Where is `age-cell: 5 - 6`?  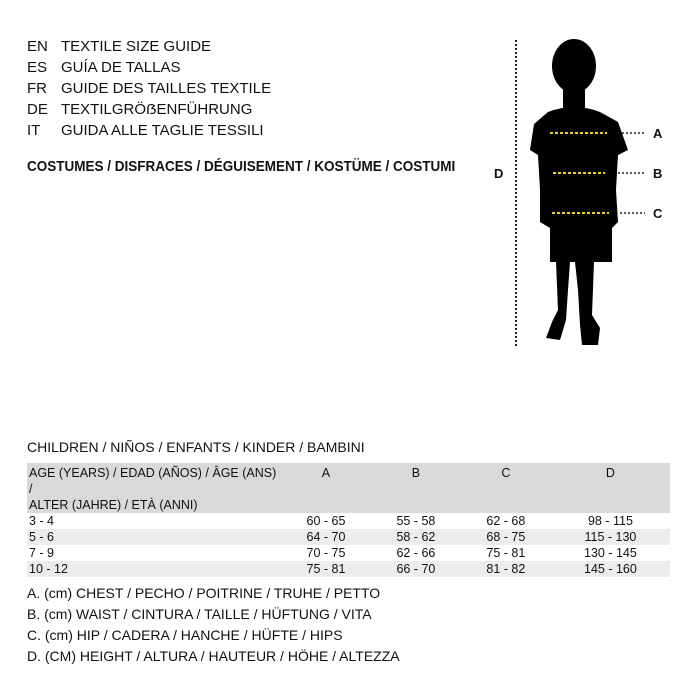
age-cell: 5 - 6 is located at coordinates (154, 537).